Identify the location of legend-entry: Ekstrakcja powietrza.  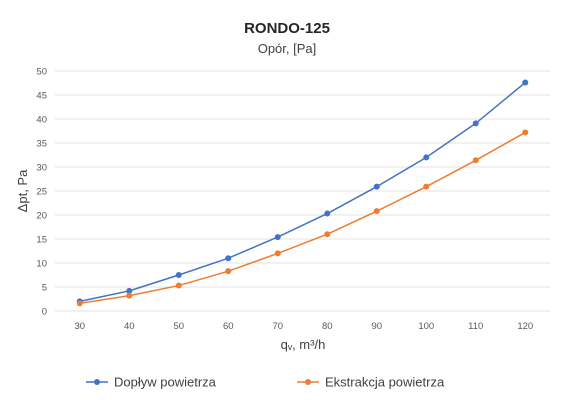
(371, 382).